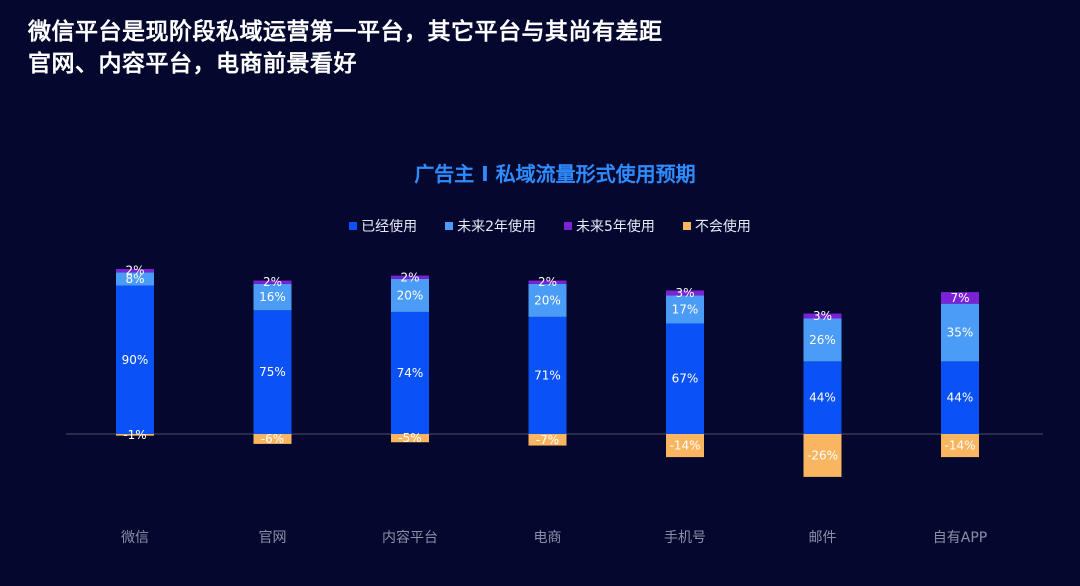 The width and height of the screenshot is (1080, 586). I want to click on data-label: 74%, so click(410, 373).